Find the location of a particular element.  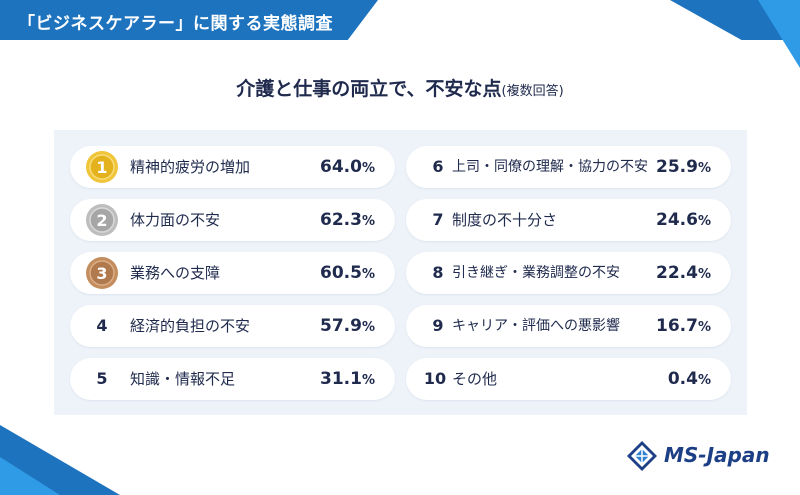

ms-japan-logo: MS-Japan is located at coordinates (701, 456).